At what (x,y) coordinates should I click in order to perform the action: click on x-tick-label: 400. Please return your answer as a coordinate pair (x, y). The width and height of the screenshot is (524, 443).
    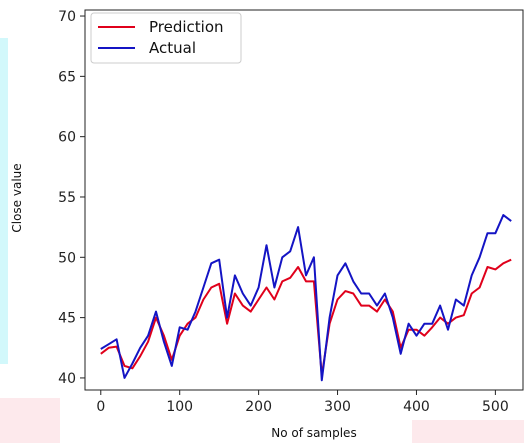
    Looking at the image, I should click on (416, 407).